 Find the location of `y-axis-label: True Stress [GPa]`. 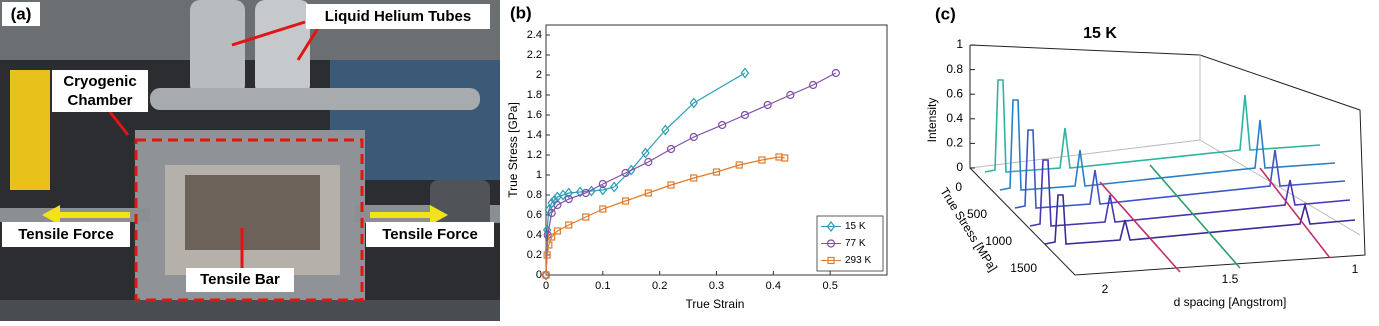

y-axis-label: True Stress [GPa] is located at coordinates (513, 150).